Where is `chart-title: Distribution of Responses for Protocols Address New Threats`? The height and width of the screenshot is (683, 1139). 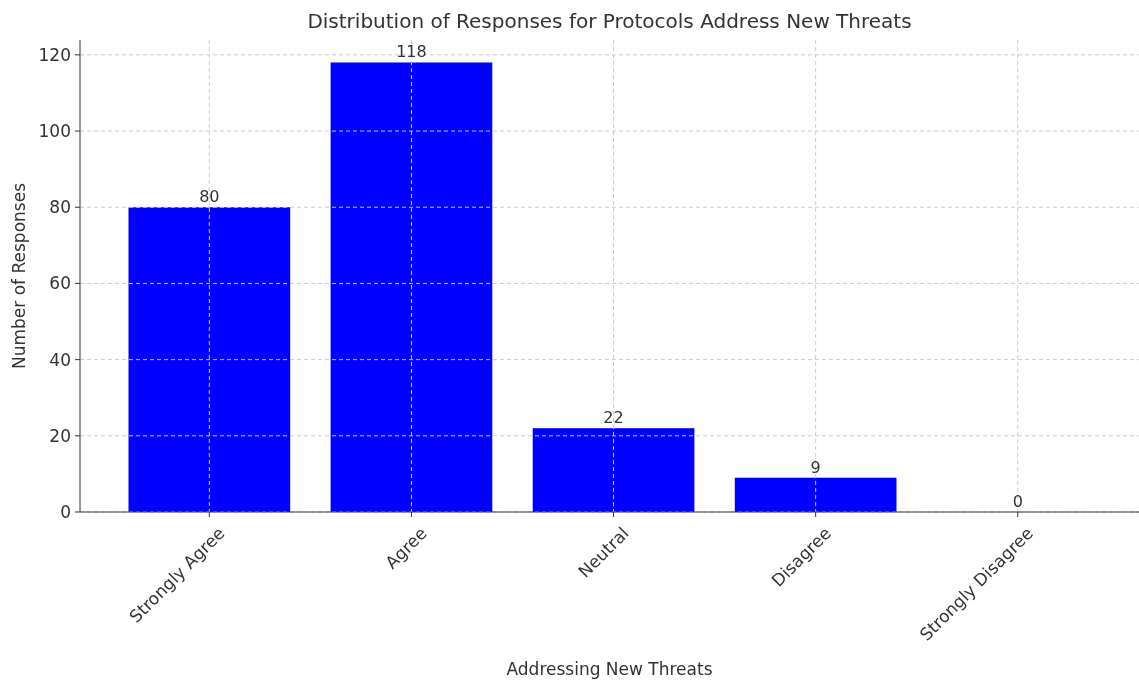
chart-title: Distribution of Responses for Protocols Address New Threats is located at coordinates (609, 21).